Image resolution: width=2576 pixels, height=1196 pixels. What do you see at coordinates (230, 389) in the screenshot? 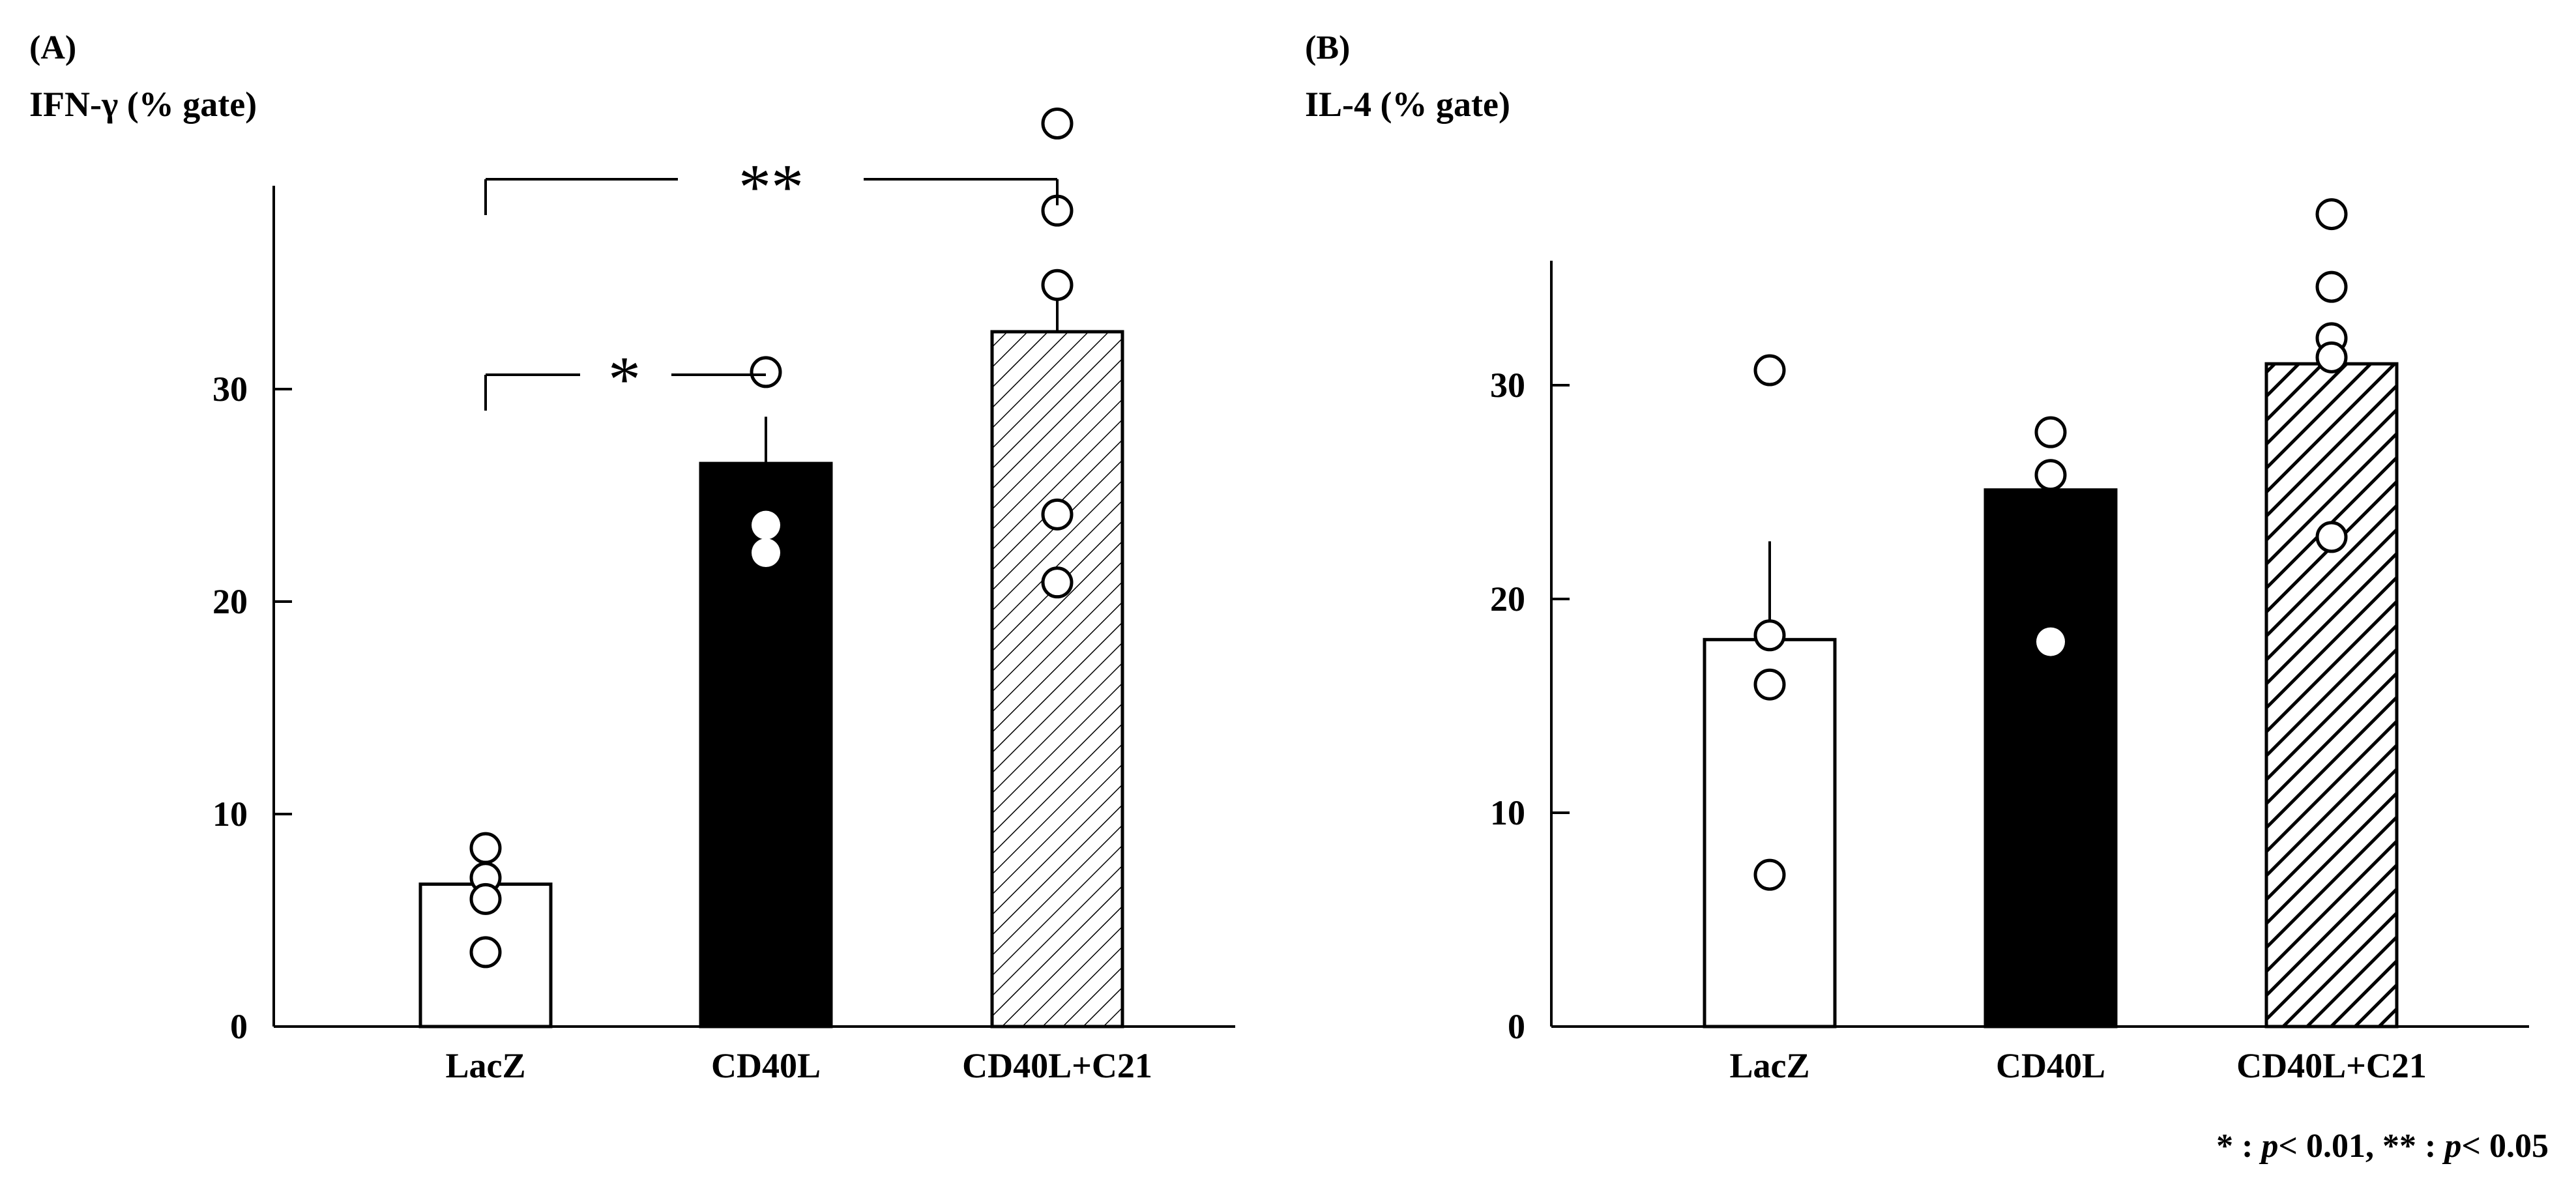
I see `panel-a-y-tick-label: 30` at bounding box center [230, 389].